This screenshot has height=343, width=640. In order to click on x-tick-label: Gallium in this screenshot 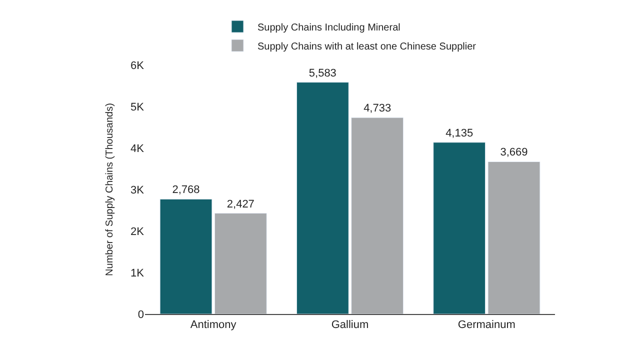, I will do `click(350, 325)`.